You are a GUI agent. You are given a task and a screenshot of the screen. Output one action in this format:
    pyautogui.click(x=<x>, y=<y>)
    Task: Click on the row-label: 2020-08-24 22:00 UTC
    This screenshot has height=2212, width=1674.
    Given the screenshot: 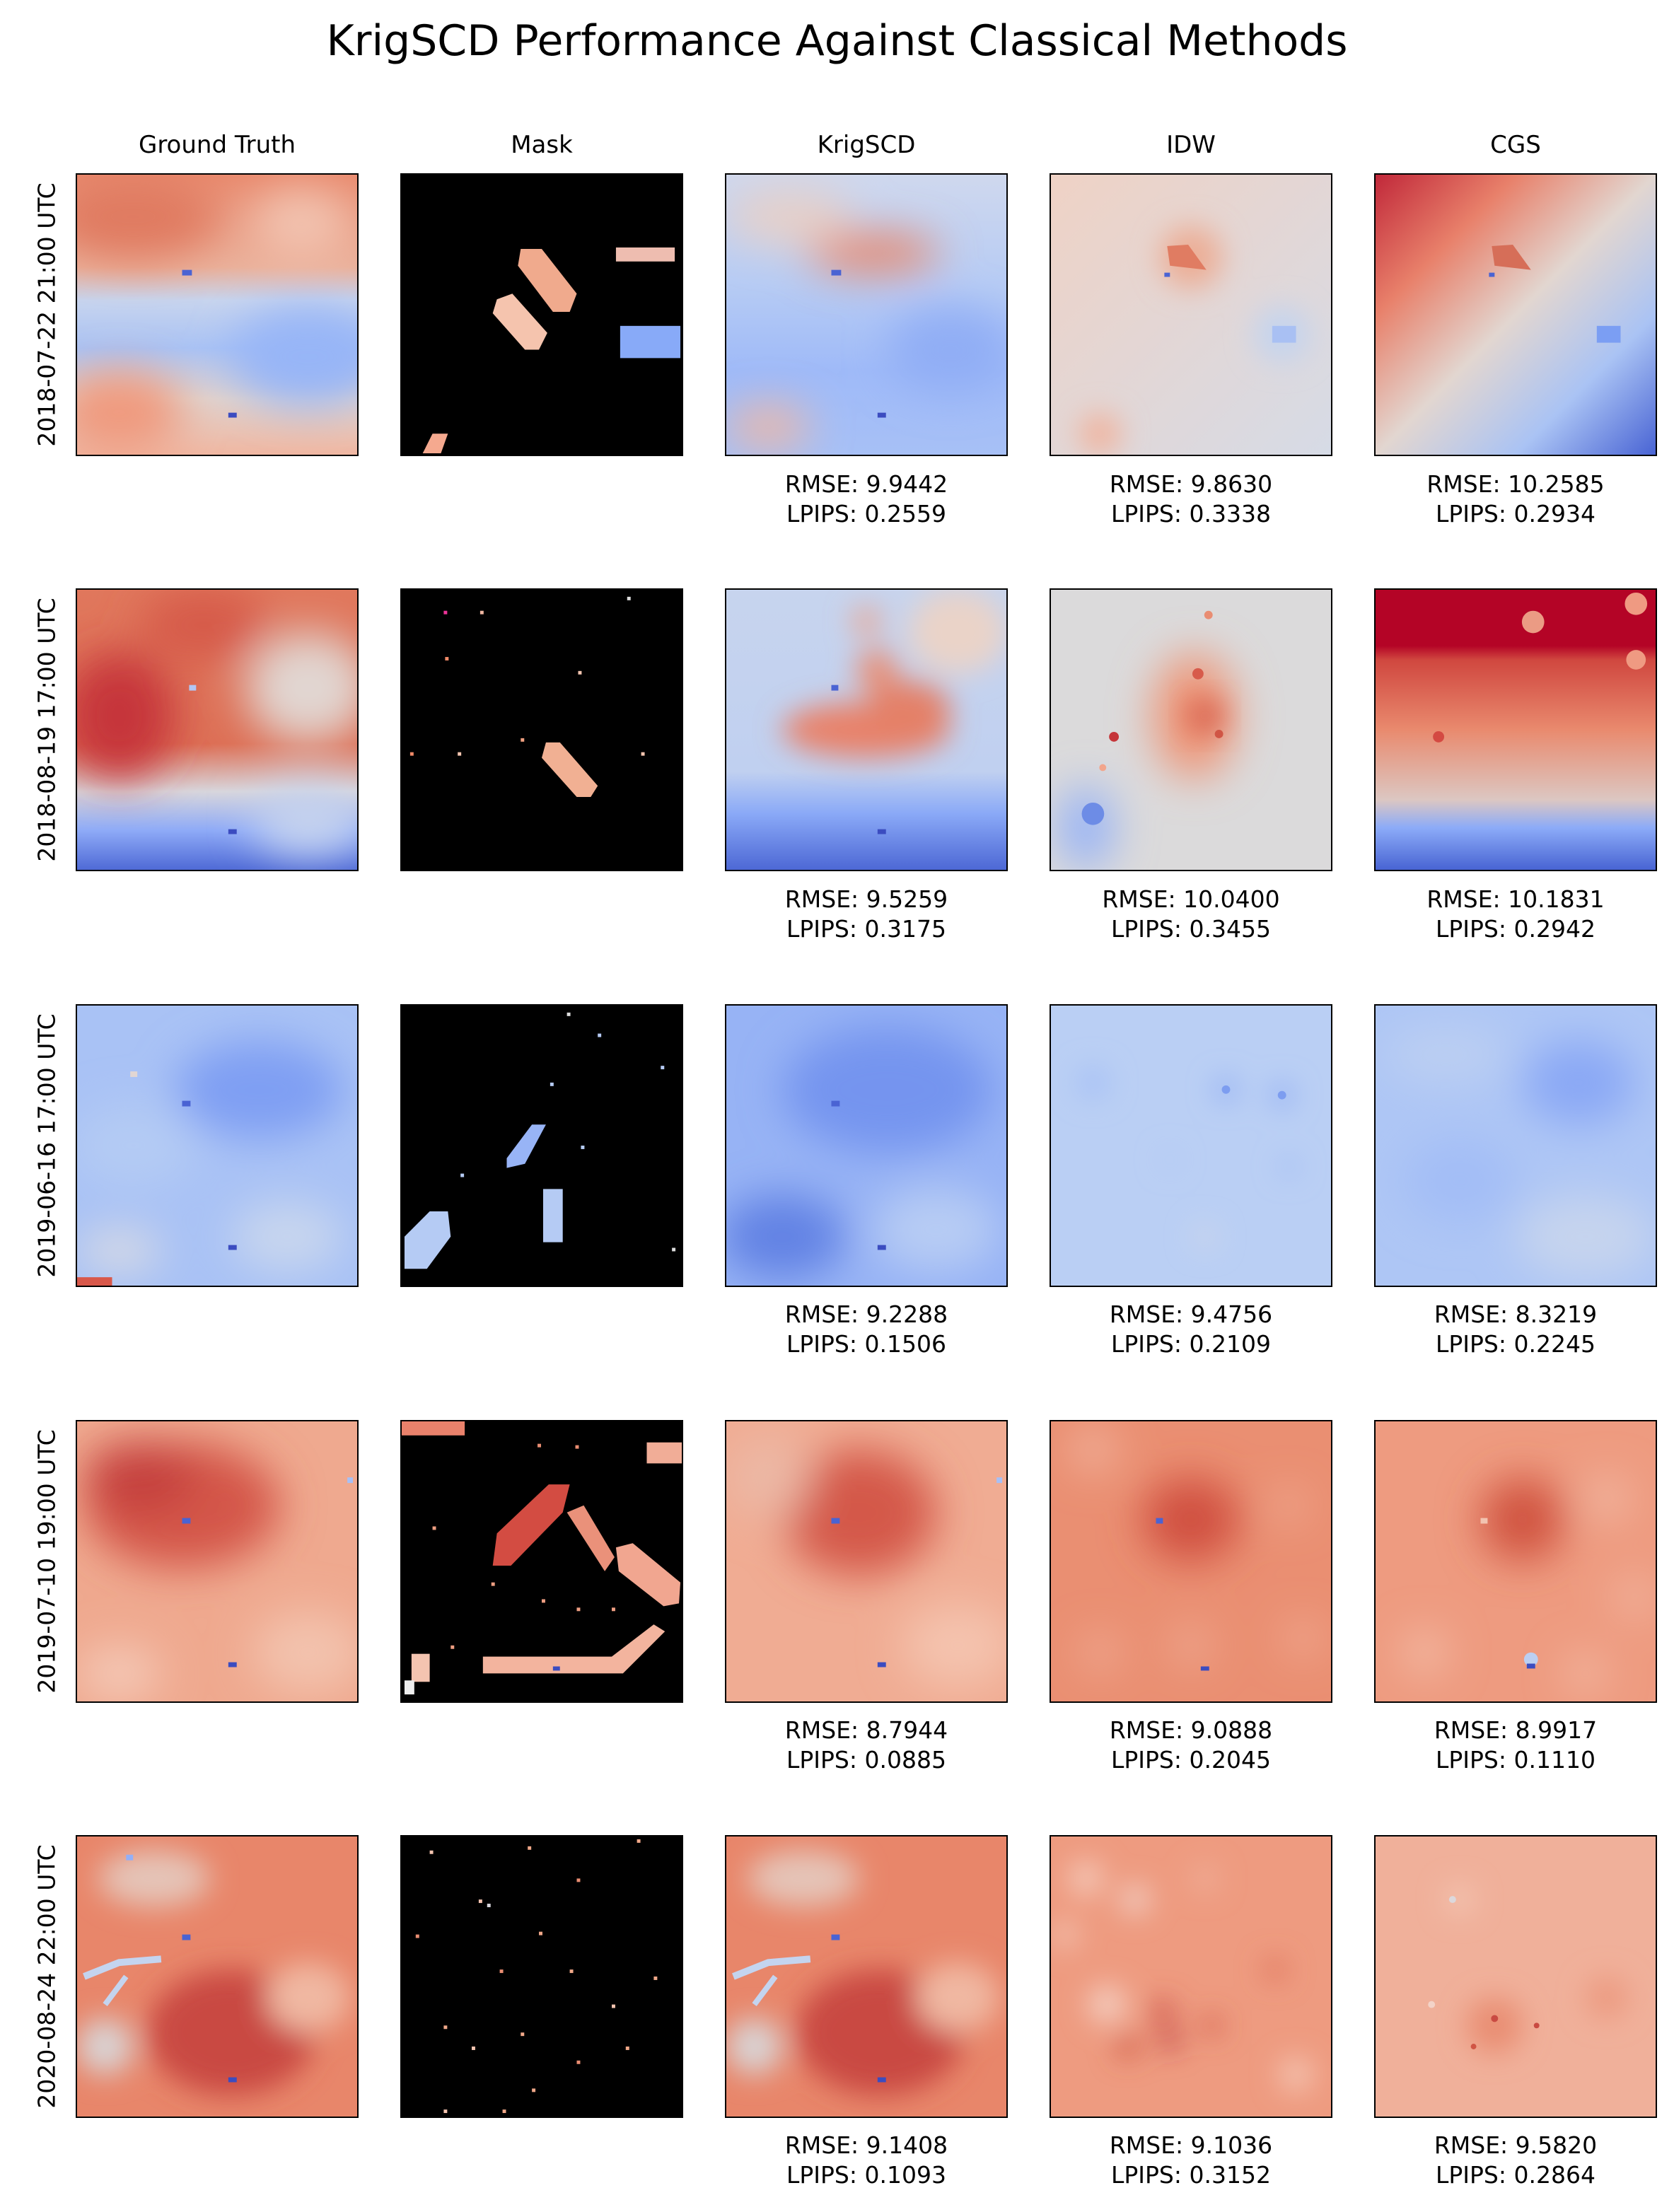 What is the action you would take?
    pyautogui.click(x=48, y=1976)
    